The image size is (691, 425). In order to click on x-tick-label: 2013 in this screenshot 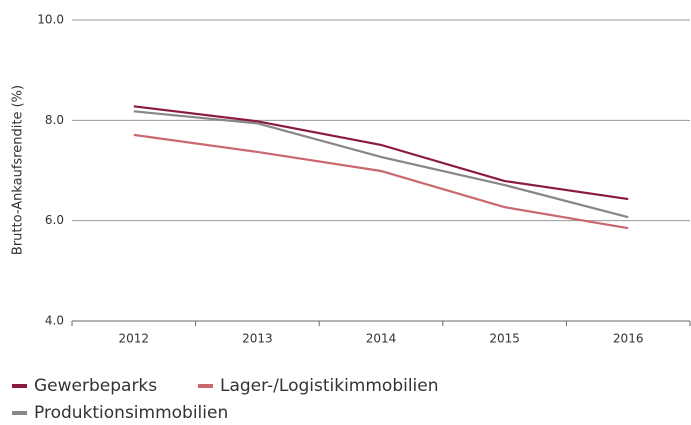, I will do `click(257, 339)`.